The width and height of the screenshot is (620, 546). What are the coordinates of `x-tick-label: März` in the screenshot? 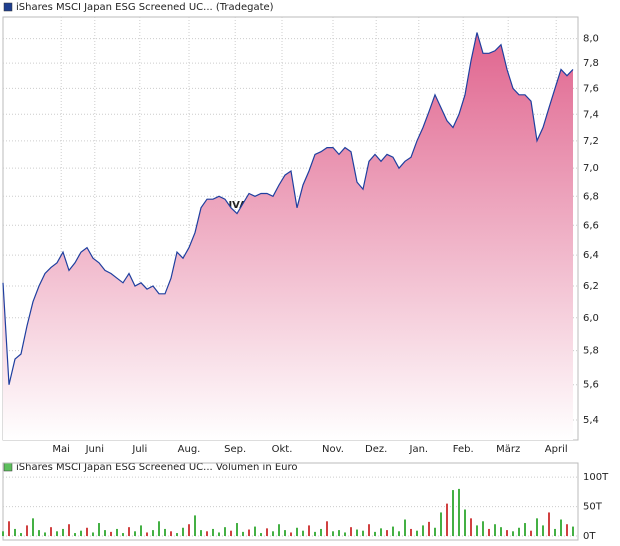 It's located at (508, 449).